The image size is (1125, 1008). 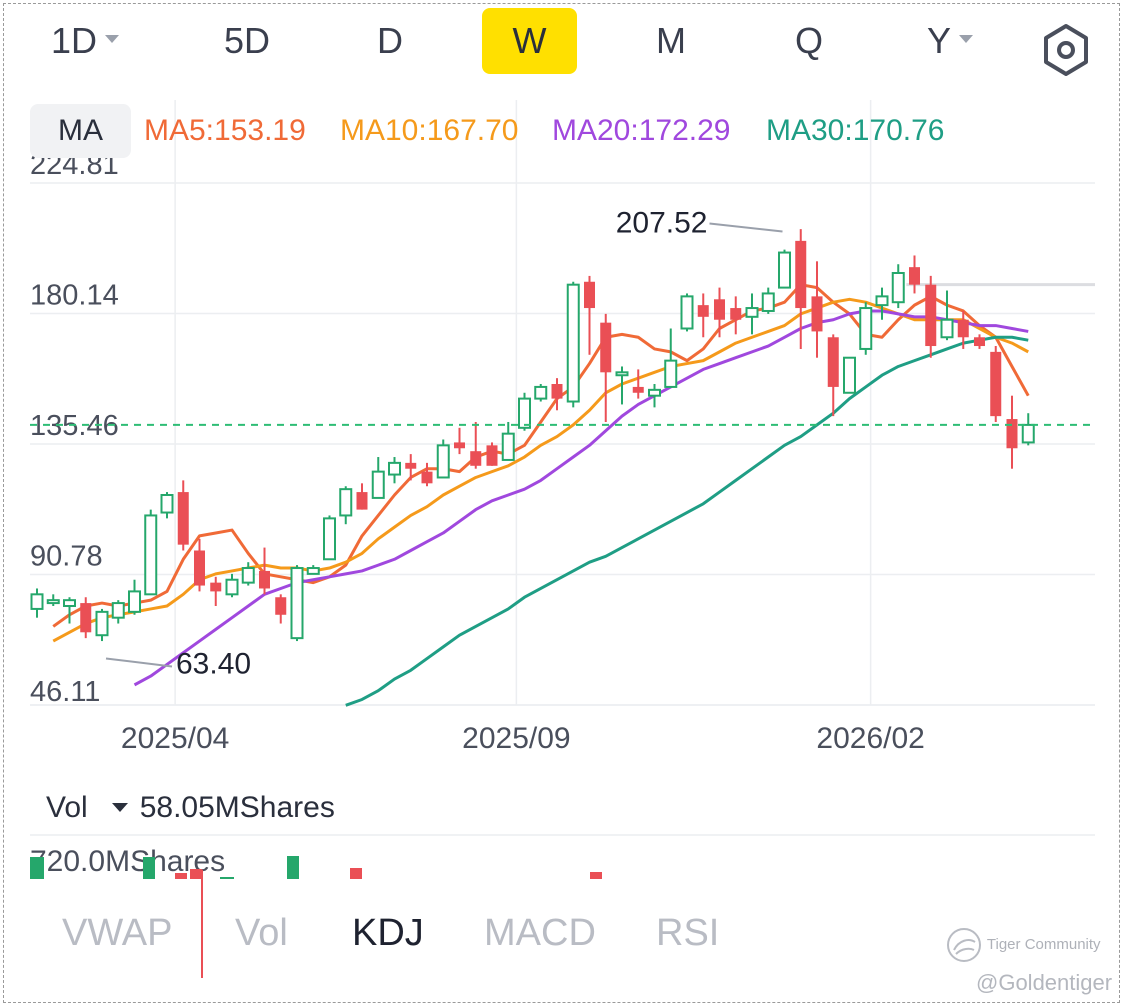 What do you see at coordinates (808, 40) in the screenshot?
I see `tab-q: Q` at bounding box center [808, 40].